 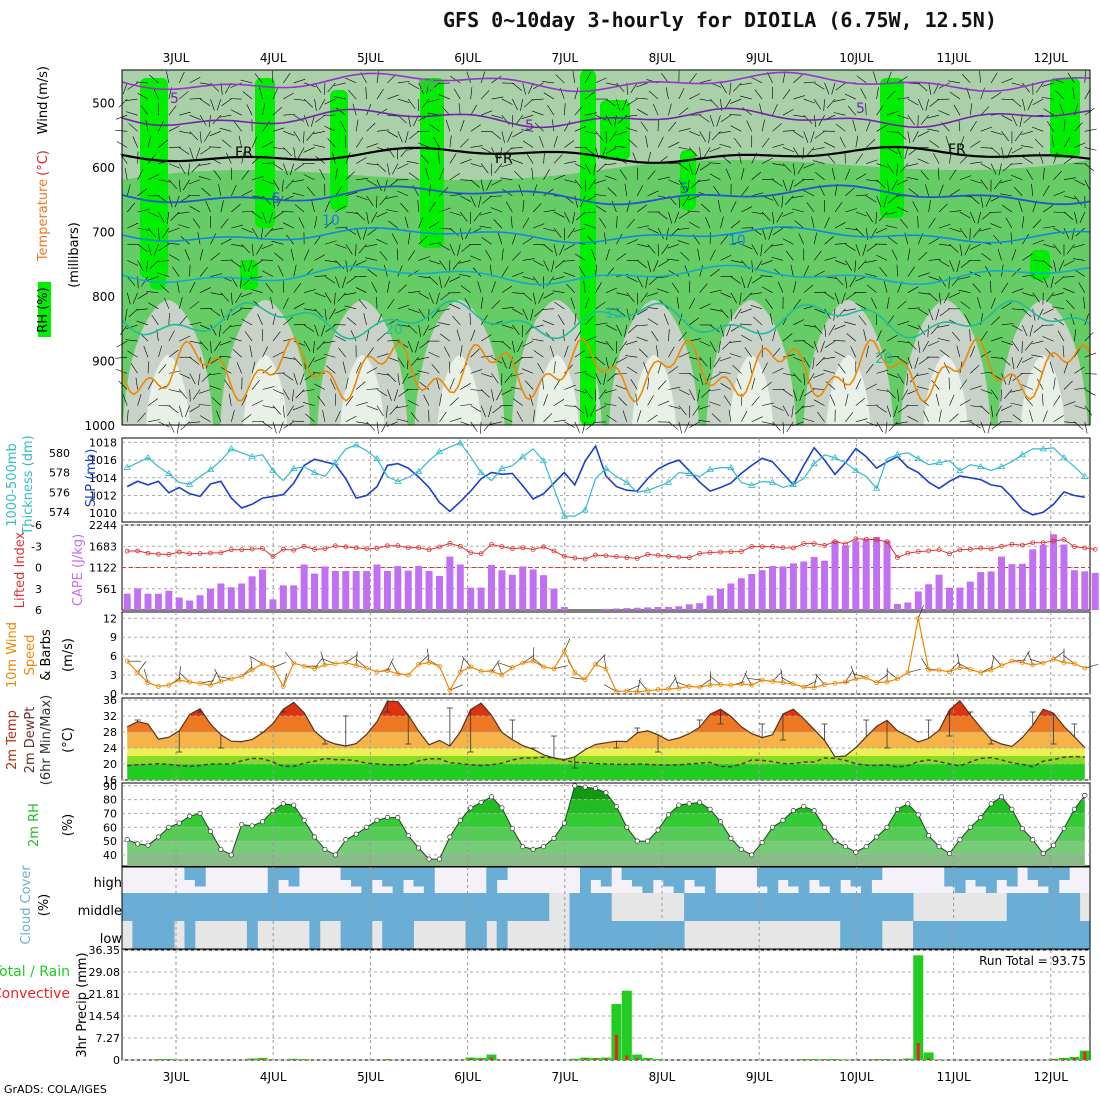 What do you see at coordinates (110, 732) in the screenshot?
I see `temp-tick: 28` at bounding box center [110, 732].